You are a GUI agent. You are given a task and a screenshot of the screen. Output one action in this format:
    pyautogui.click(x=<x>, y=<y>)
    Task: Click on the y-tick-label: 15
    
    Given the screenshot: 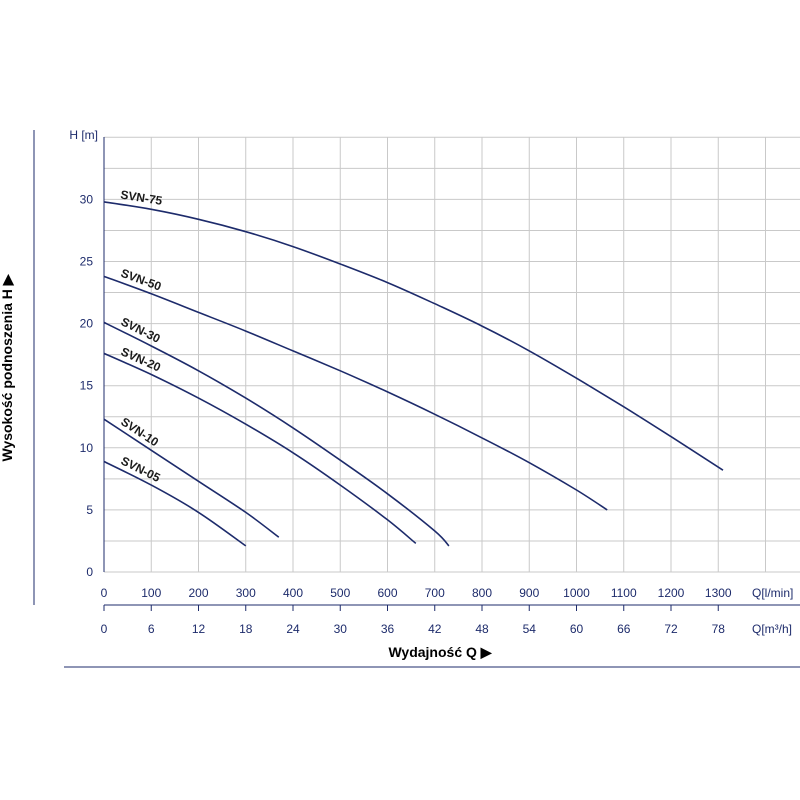 What is the action you would take?
    pyautogui.click(x=87, y=386)
    